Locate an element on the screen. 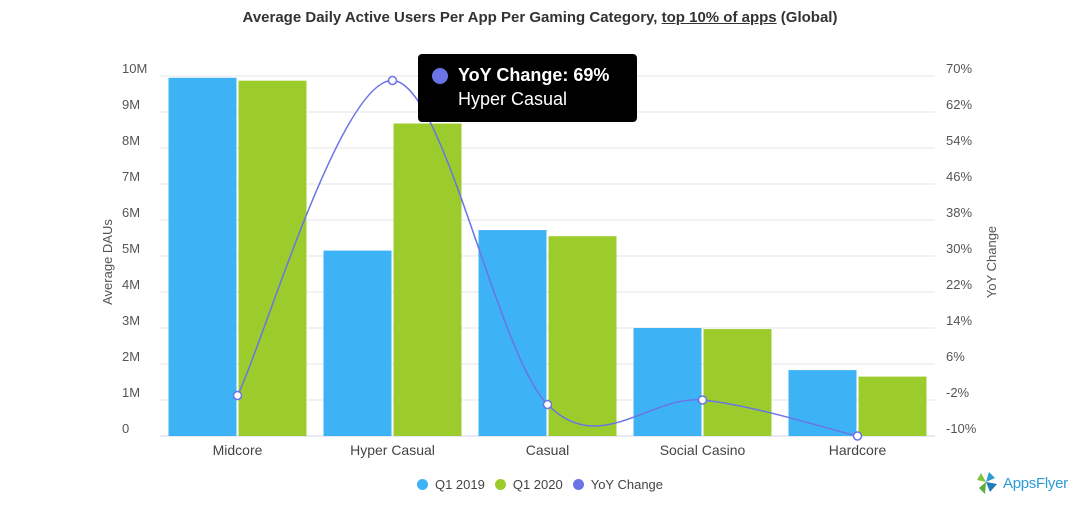  right-tick-label: -10% is located at coordinates (961, 428).